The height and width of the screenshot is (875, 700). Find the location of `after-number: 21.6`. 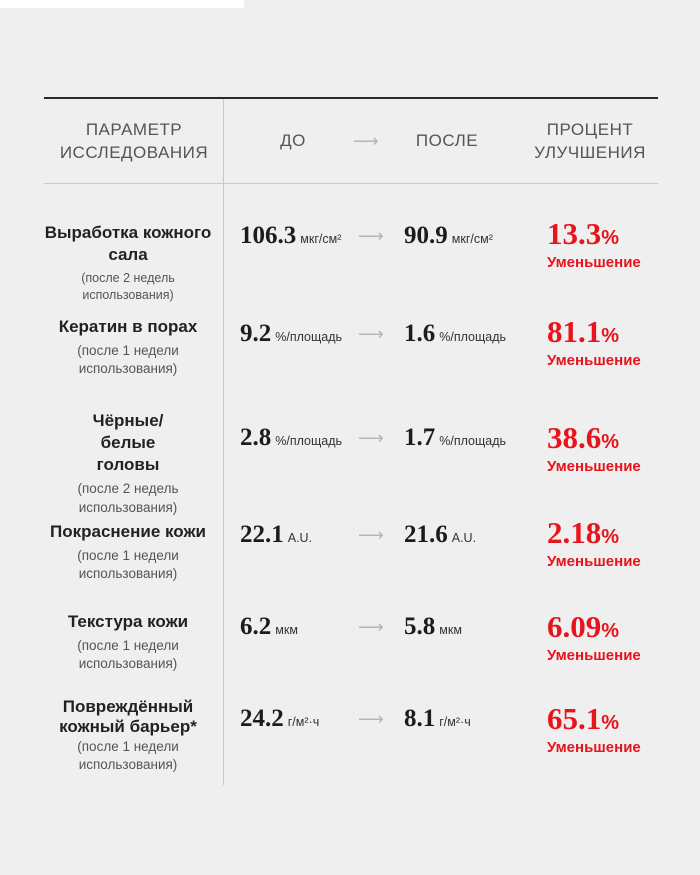

after-number: 21.6 is located at coordinates (426, 534).